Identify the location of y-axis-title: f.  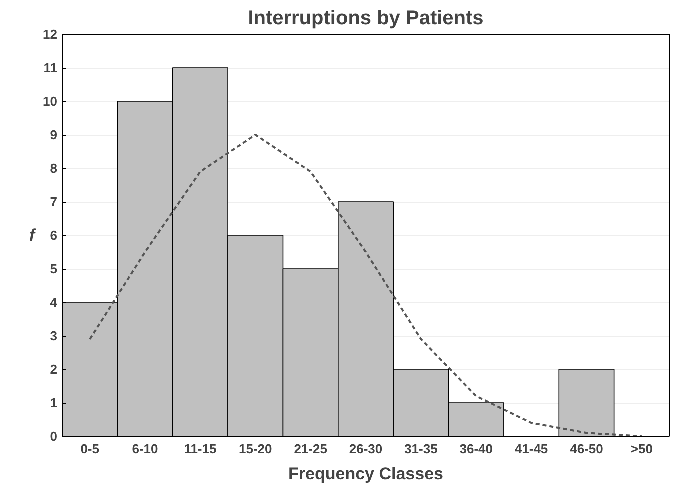
(33, 235).